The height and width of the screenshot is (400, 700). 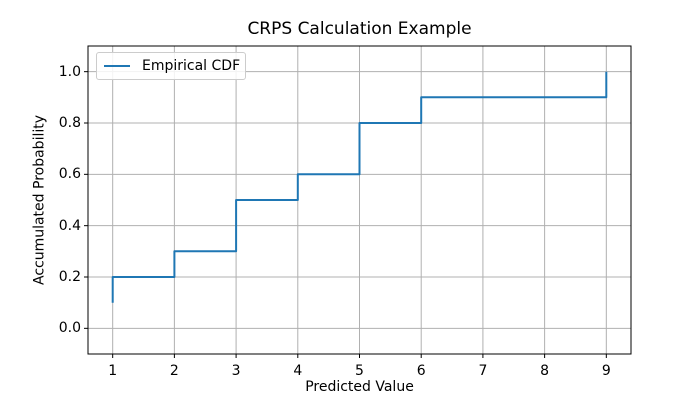 I want to click on x-tick-label: 7, so click(x=483, y=371).